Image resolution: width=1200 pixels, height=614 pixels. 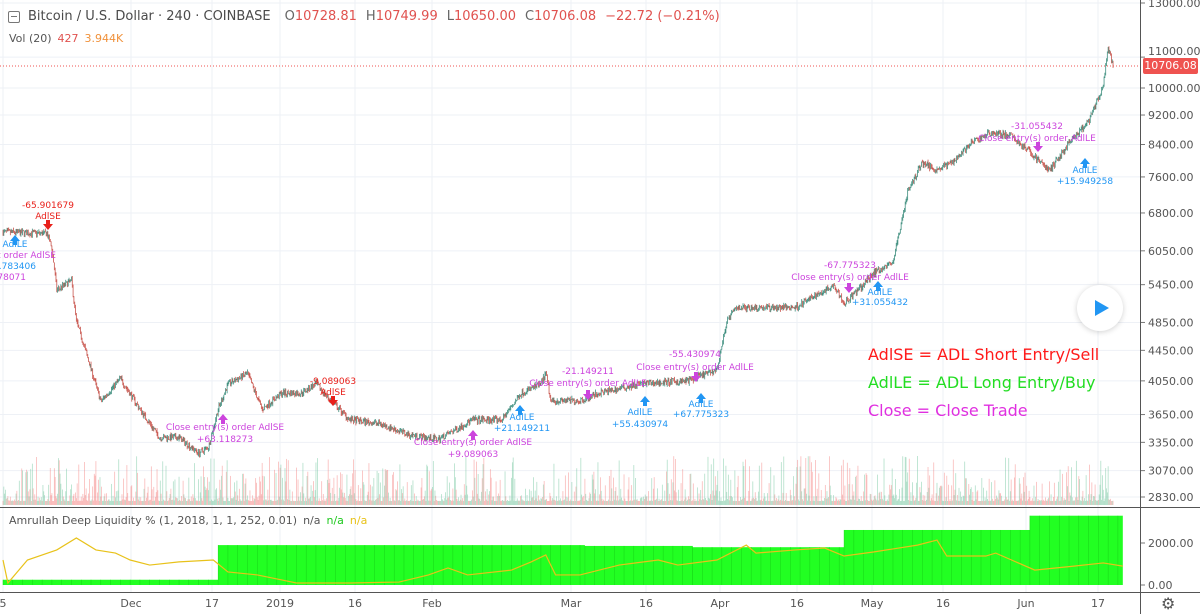 I want to click on gear-icon: ⚙, so click(x=1168, y=603).